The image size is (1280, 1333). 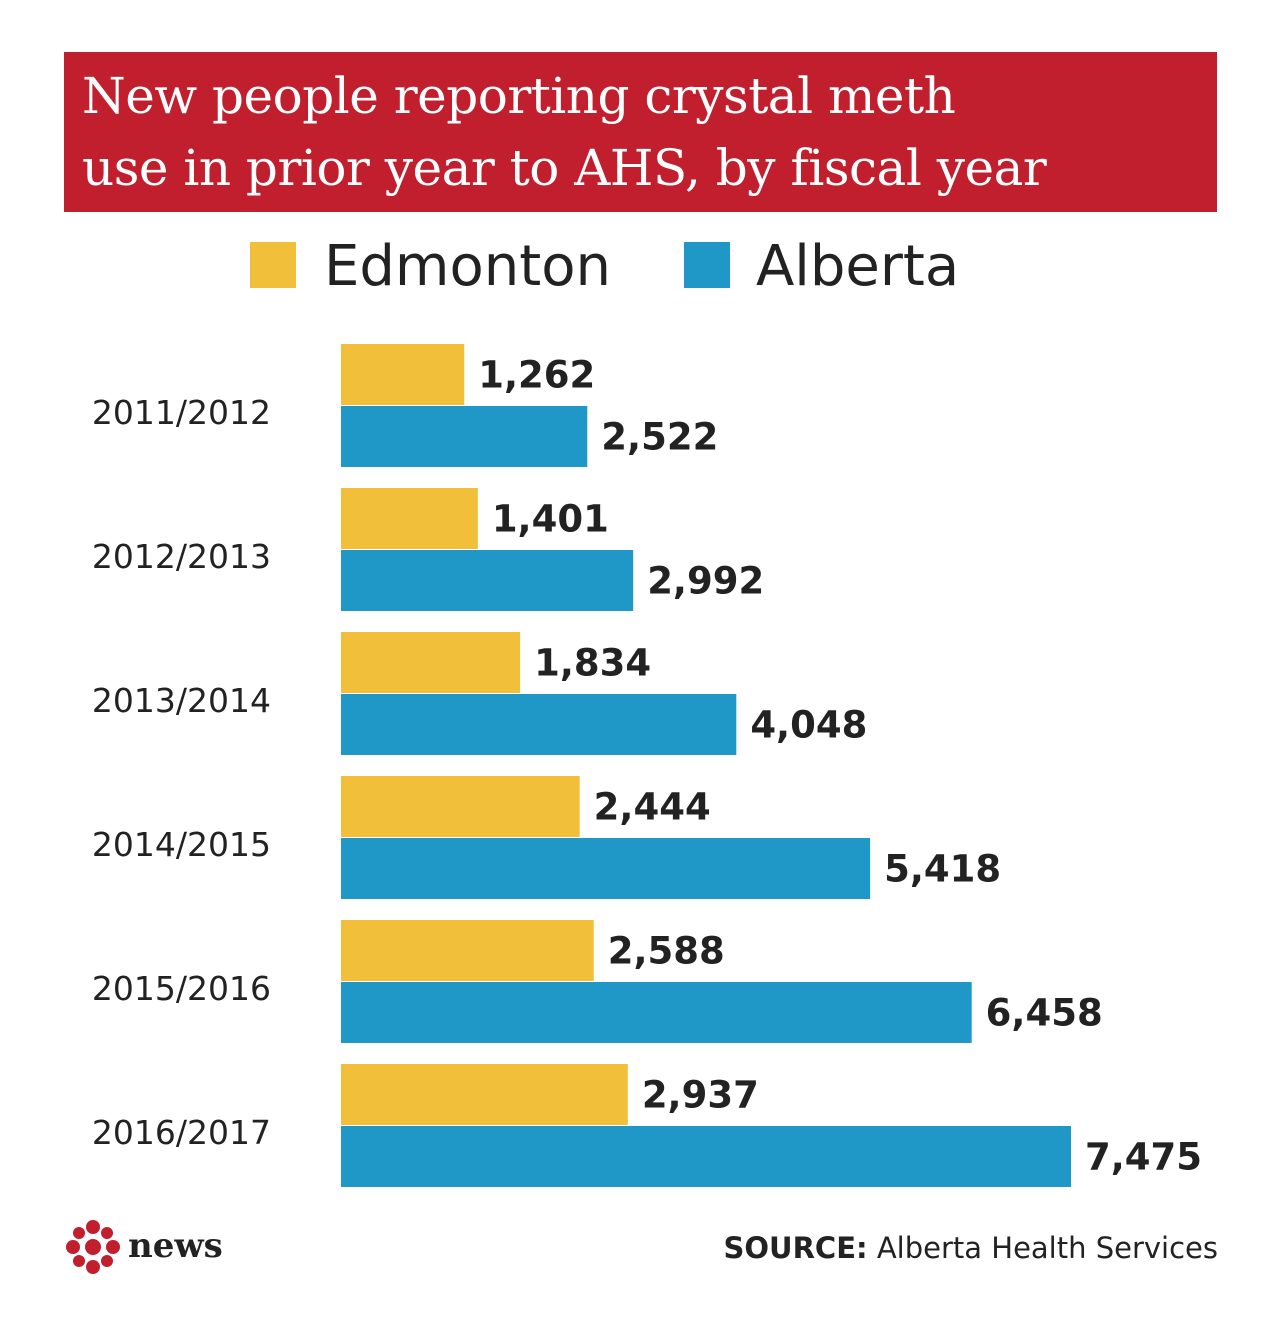 What do you see at coordinates (700, 1095) in the screenshot?
I see `value-label-edmonton: 2,937` at bounding box center [700, 1095].